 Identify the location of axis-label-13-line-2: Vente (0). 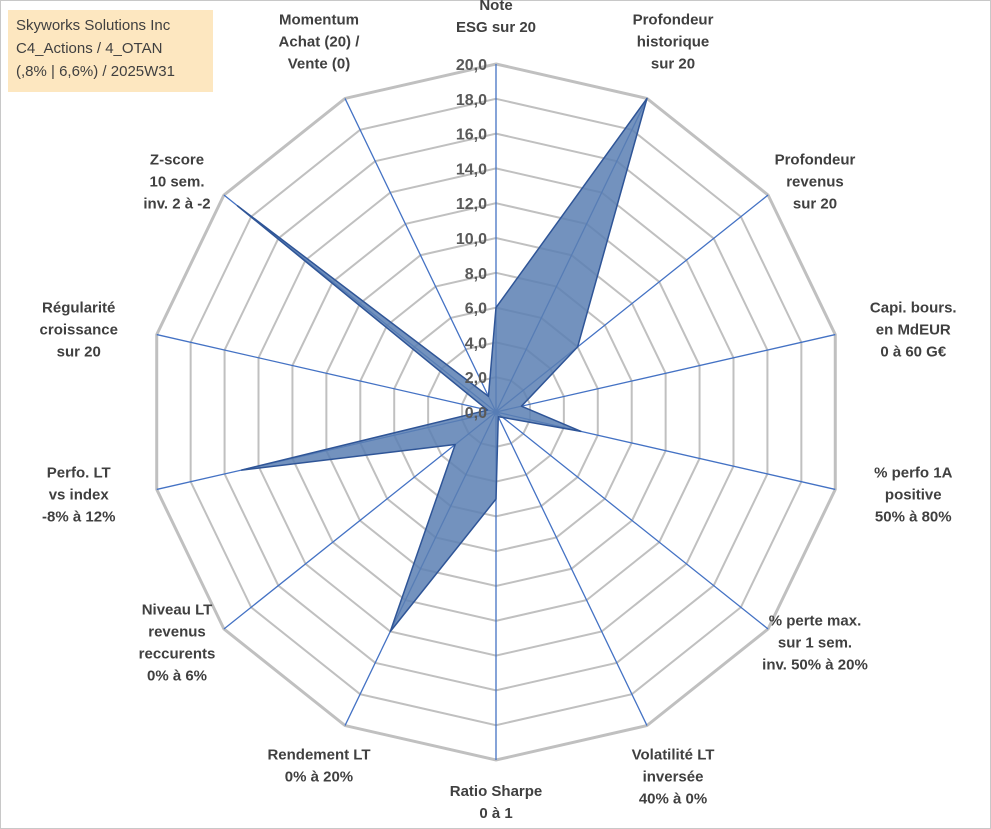
(319, 64).